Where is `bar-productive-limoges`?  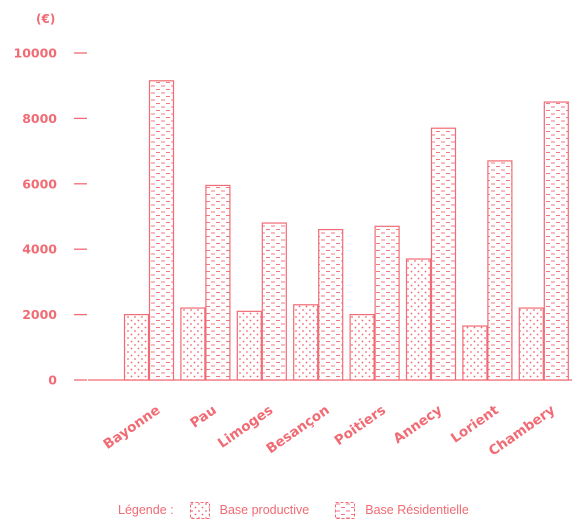 bar-productive-limoges is located at coordinates (249, 345).